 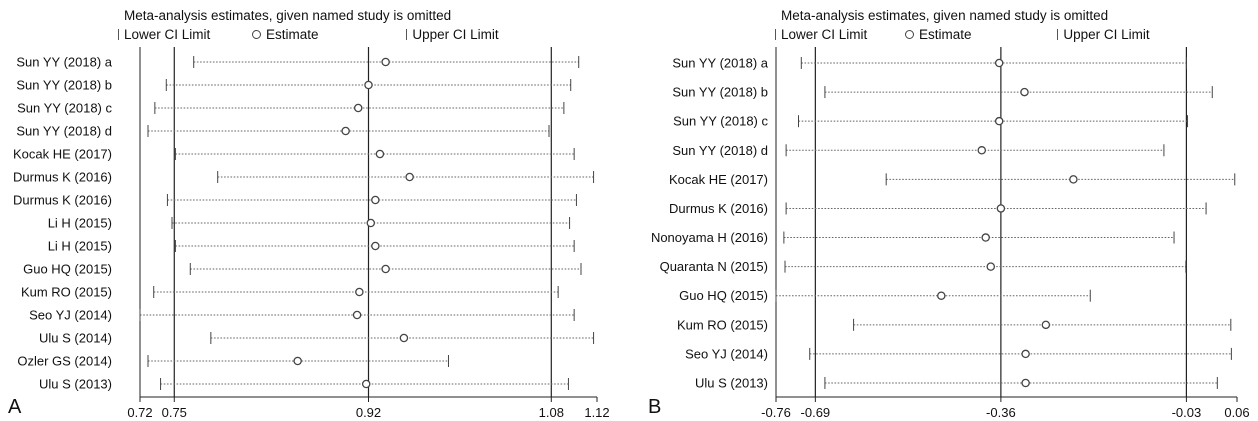 I want to click on study-label: Ulu S (2014), so click(x=75, y=338).